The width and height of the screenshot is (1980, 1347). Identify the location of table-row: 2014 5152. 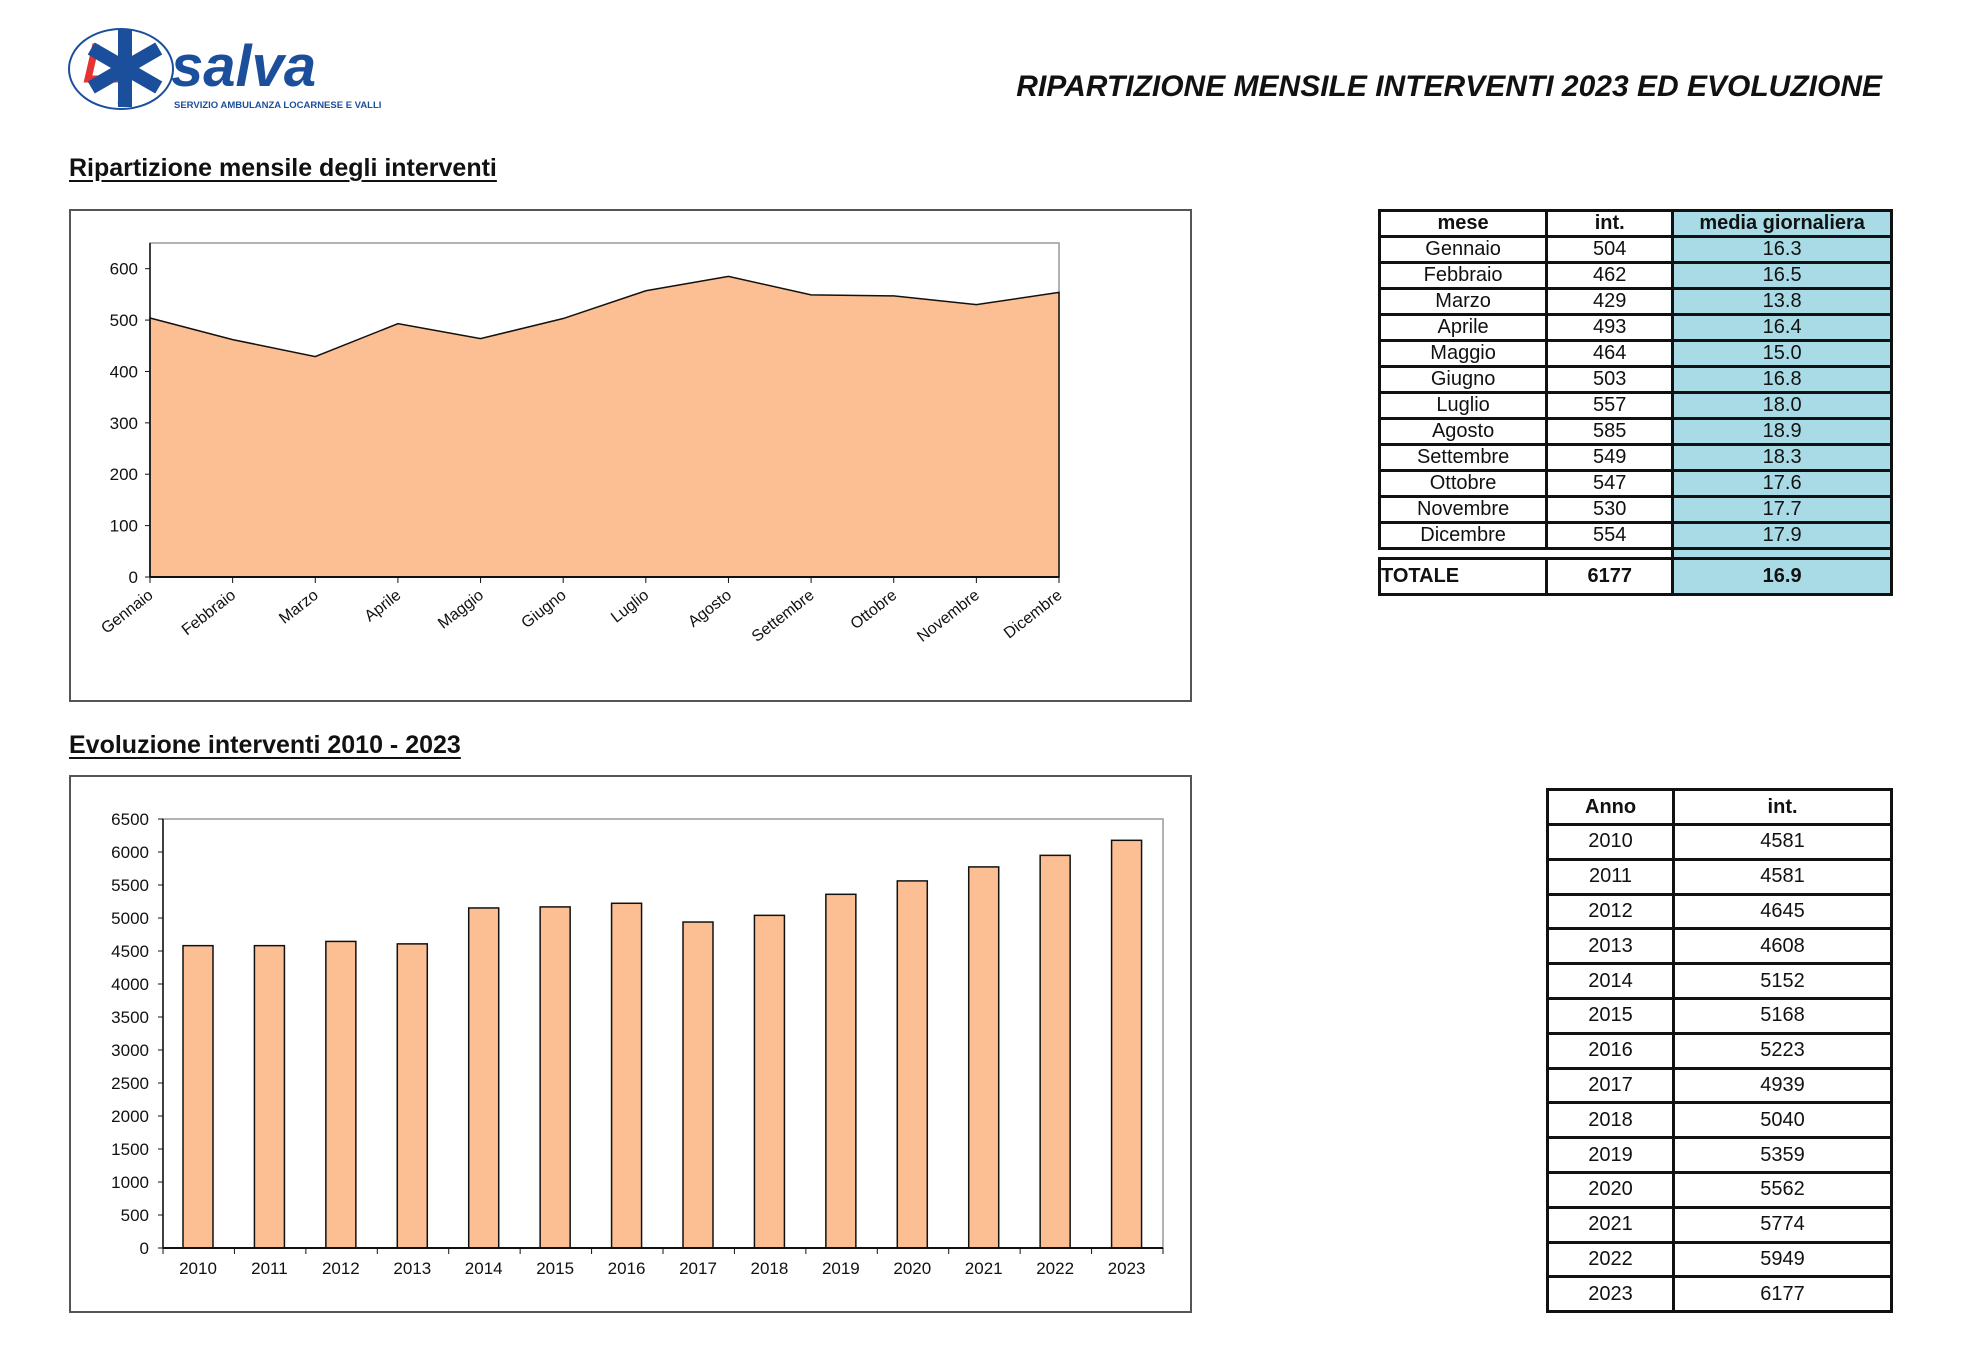
(1719, 981).